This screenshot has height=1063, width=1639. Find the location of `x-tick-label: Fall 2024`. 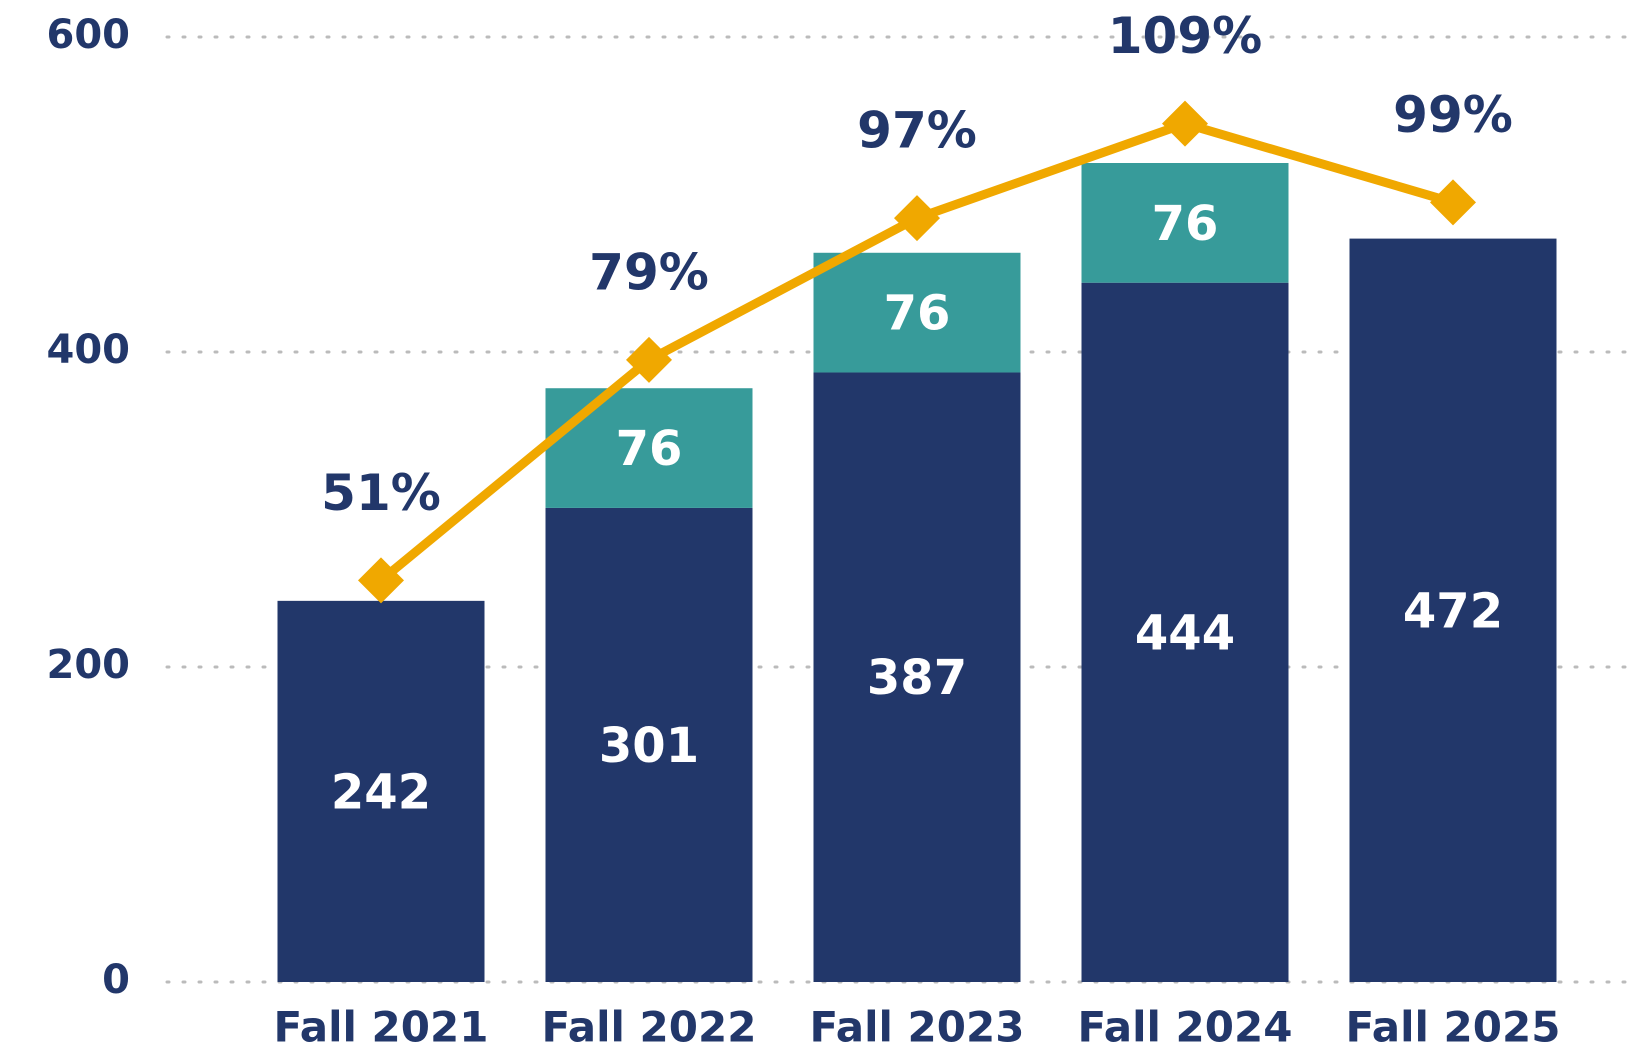

x-tick-label: Fall 2024 is located at coordinates (1185, 1027).